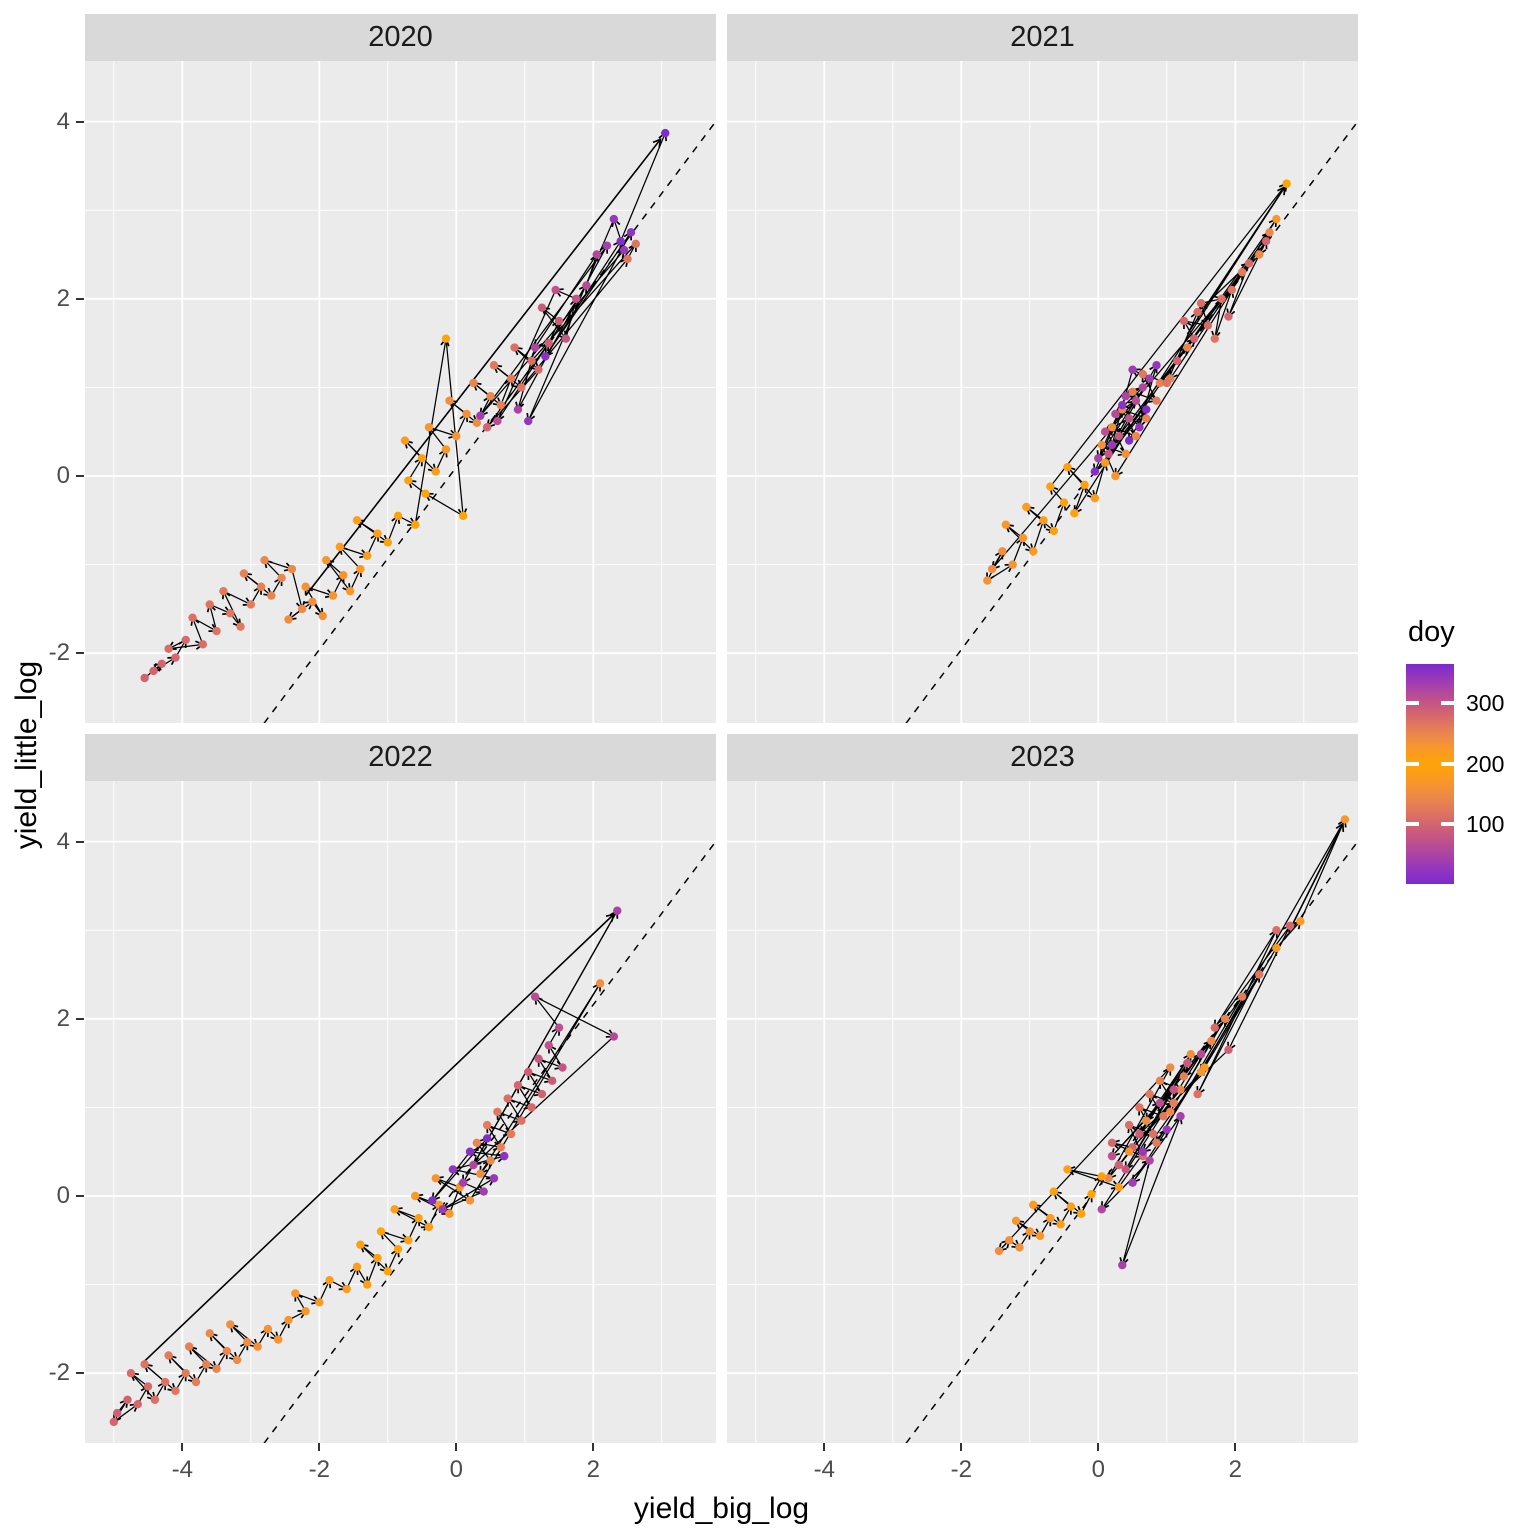 The image size is (1536, 1536). What do you see at coordinates (365, 1166) in the screenshot?
I see `data-points` at bounding box center [365, 1166].